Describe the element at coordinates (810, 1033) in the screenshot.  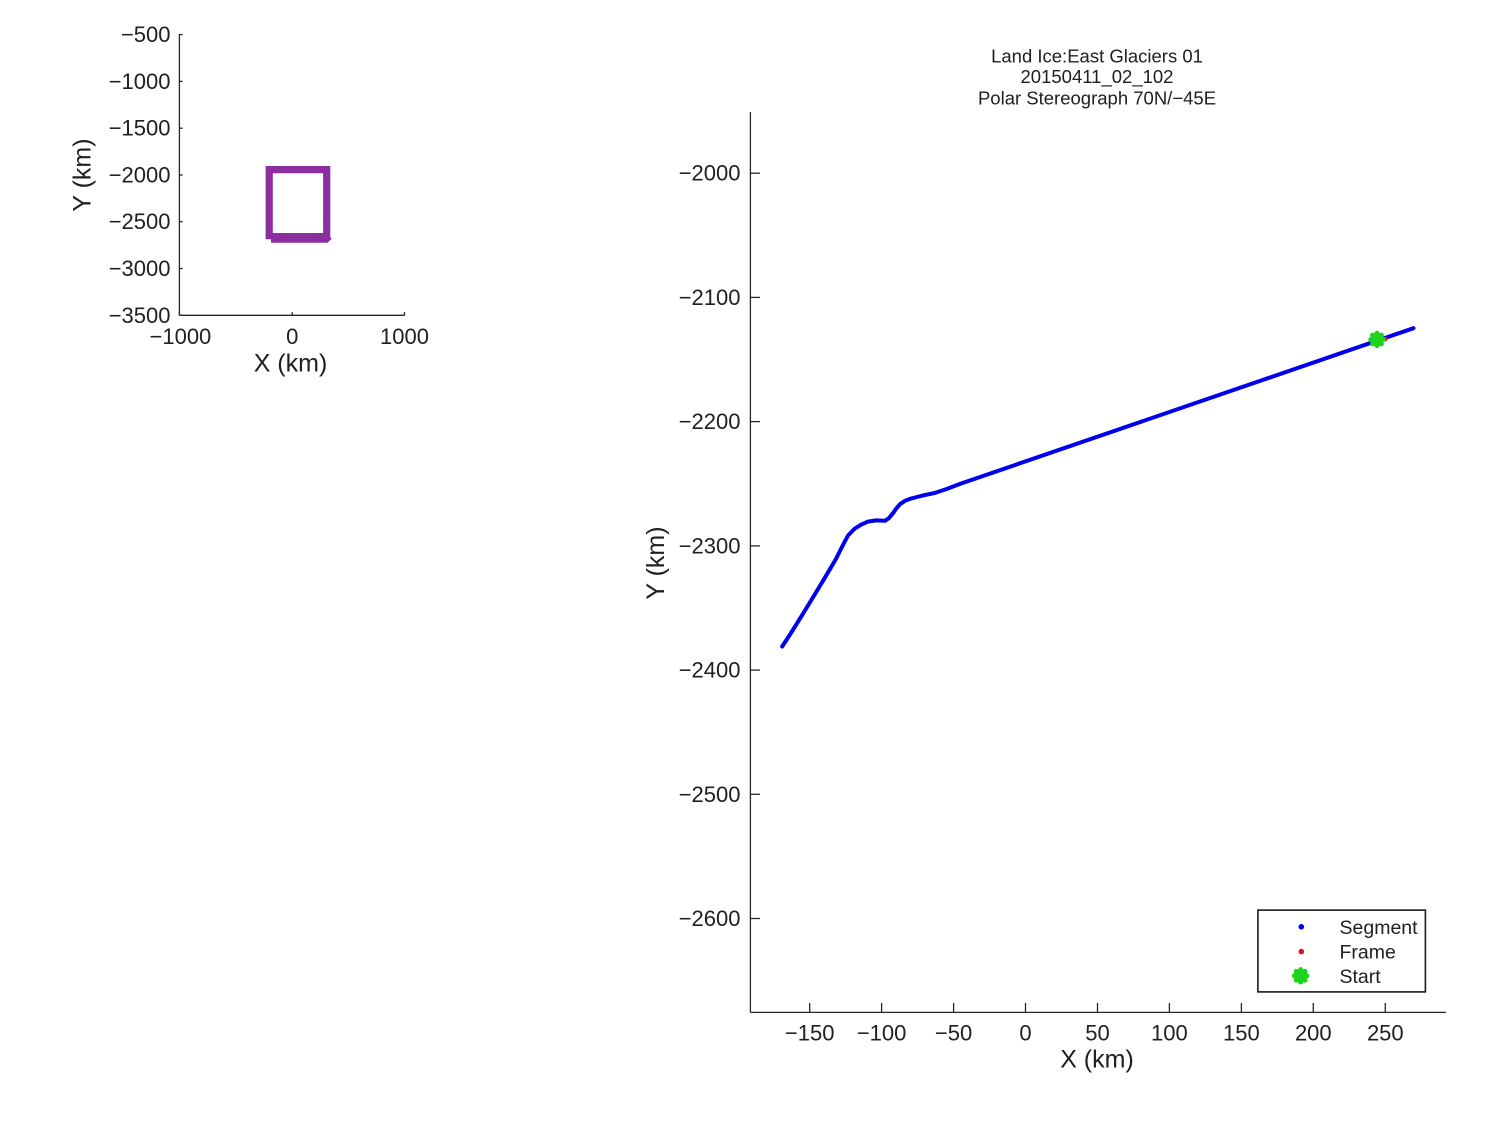
I see `svg-text: −150` at that location.